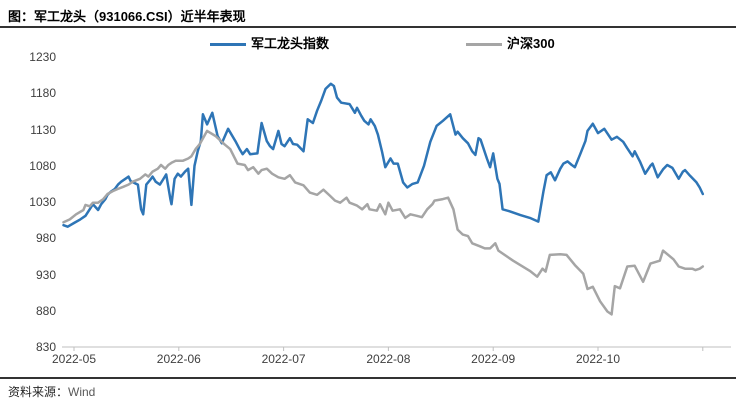 This screenshot has width=736, height=401. Describe the element at coordinates (598, 359) in the screenshot. I see `x-tick-label: 2022-10` at that location.